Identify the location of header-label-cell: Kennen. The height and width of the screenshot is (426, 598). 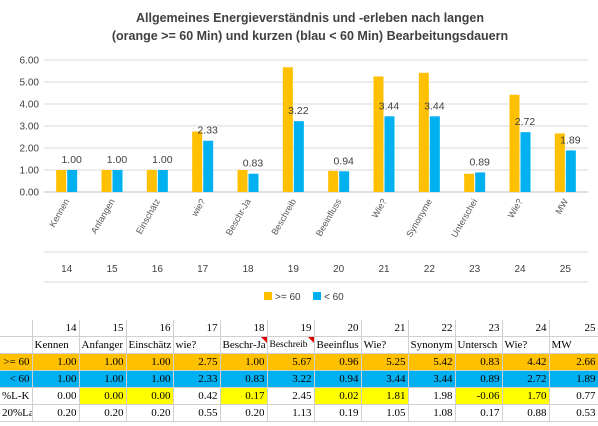
(56, 345).